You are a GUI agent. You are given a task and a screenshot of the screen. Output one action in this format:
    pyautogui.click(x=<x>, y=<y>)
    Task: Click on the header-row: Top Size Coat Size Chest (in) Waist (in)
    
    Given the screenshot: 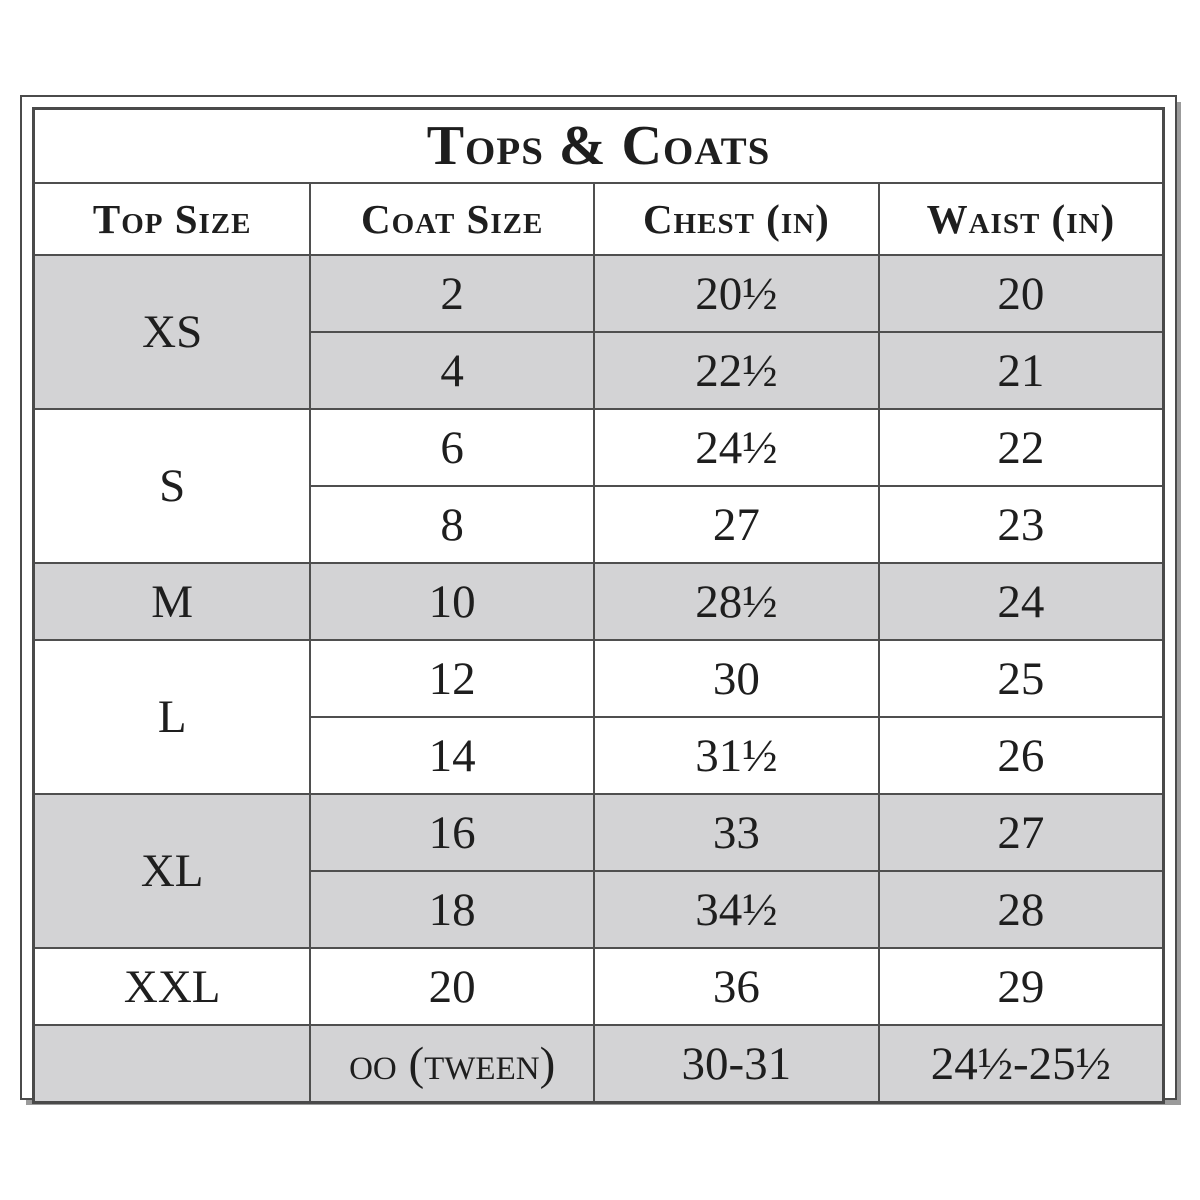 What is the action you would take?
    pyautogui.click(x=598, y=219)
    